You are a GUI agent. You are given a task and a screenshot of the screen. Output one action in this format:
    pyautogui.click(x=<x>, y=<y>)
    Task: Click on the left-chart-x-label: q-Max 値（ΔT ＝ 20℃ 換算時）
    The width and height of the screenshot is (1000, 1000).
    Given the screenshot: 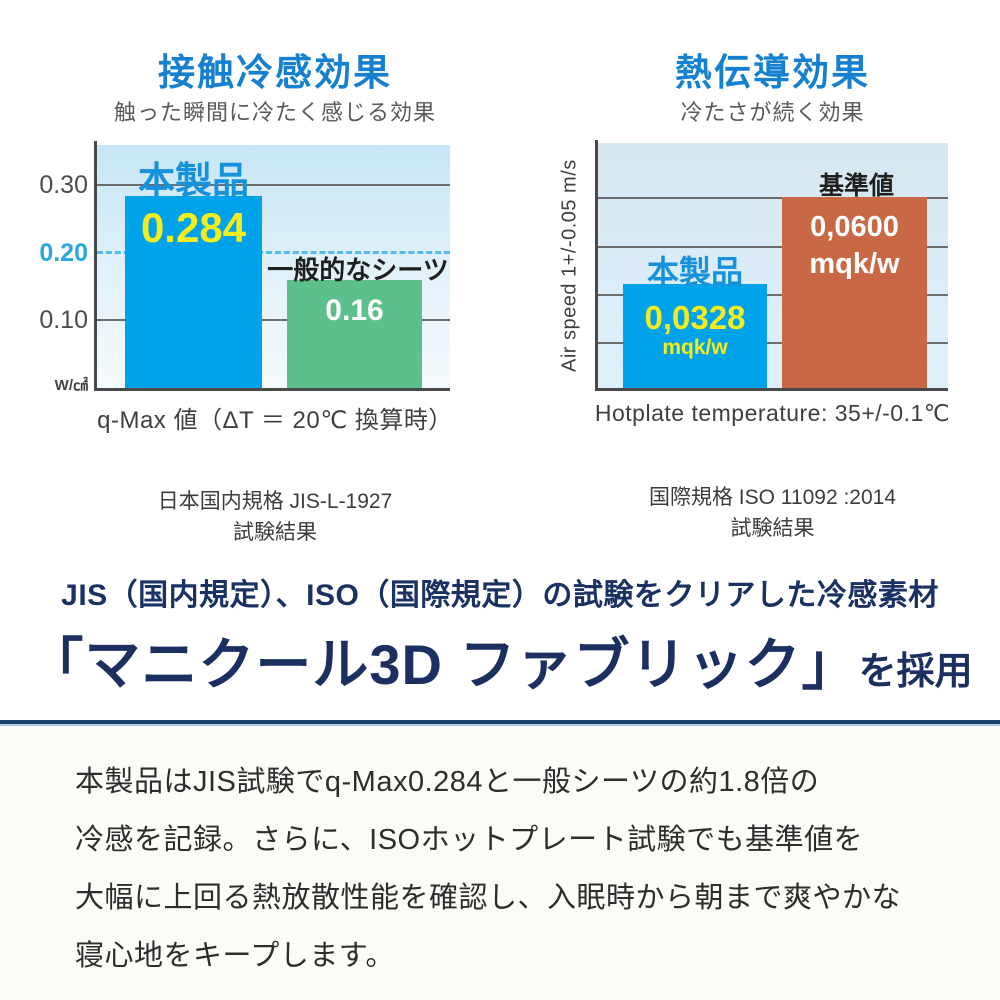 What is the action you would take?
    pyautogui.click(x=275, y=420)
    